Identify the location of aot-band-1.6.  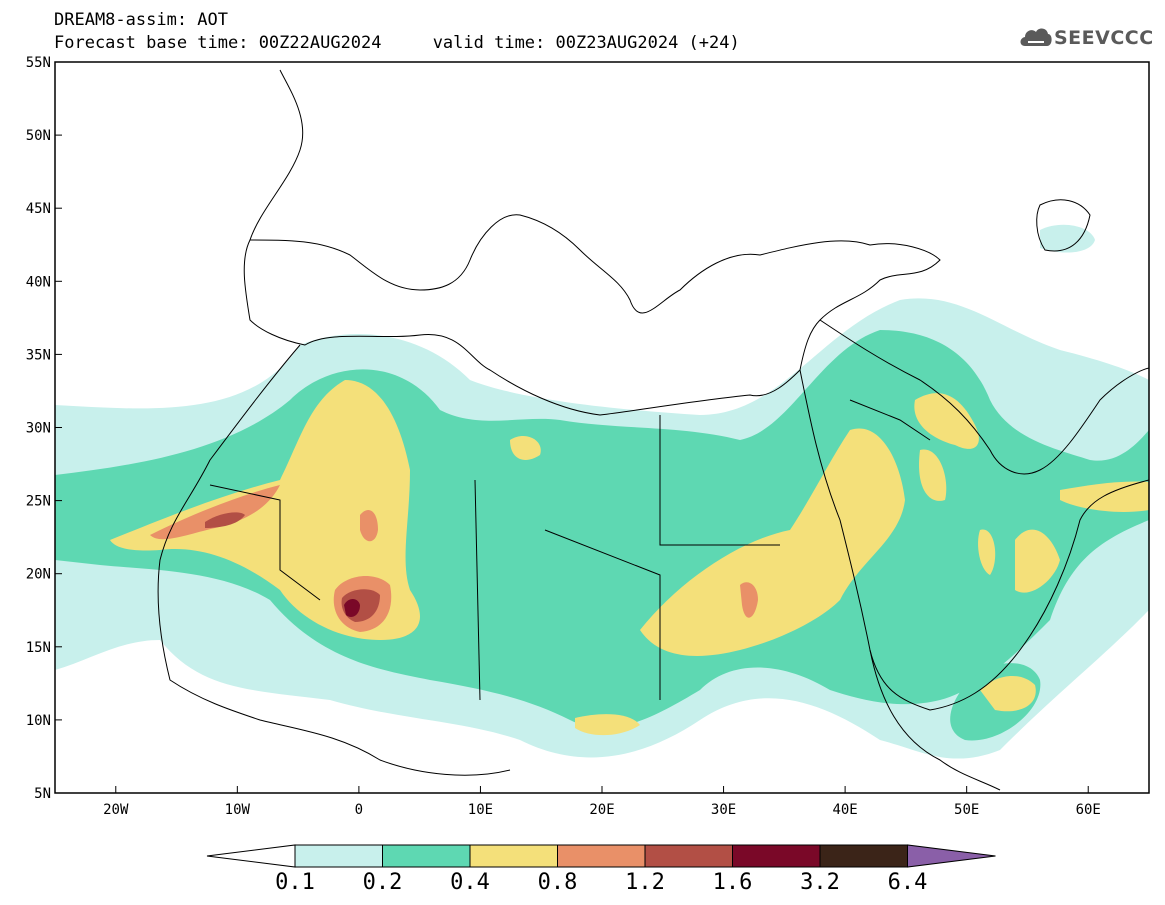
(352, 608).